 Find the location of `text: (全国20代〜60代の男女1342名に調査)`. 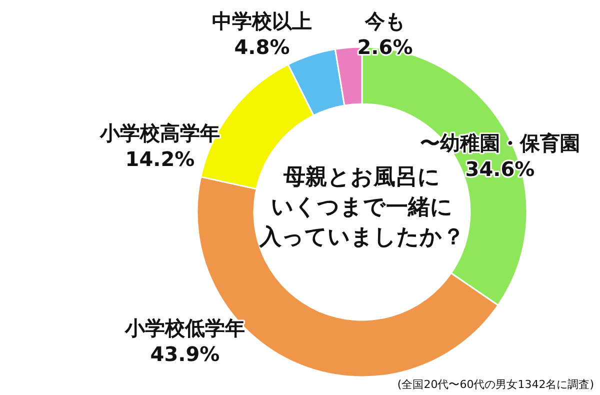

text: (全国20代〜60代の男女1342名に調査) is located at coordinates (495, 384).